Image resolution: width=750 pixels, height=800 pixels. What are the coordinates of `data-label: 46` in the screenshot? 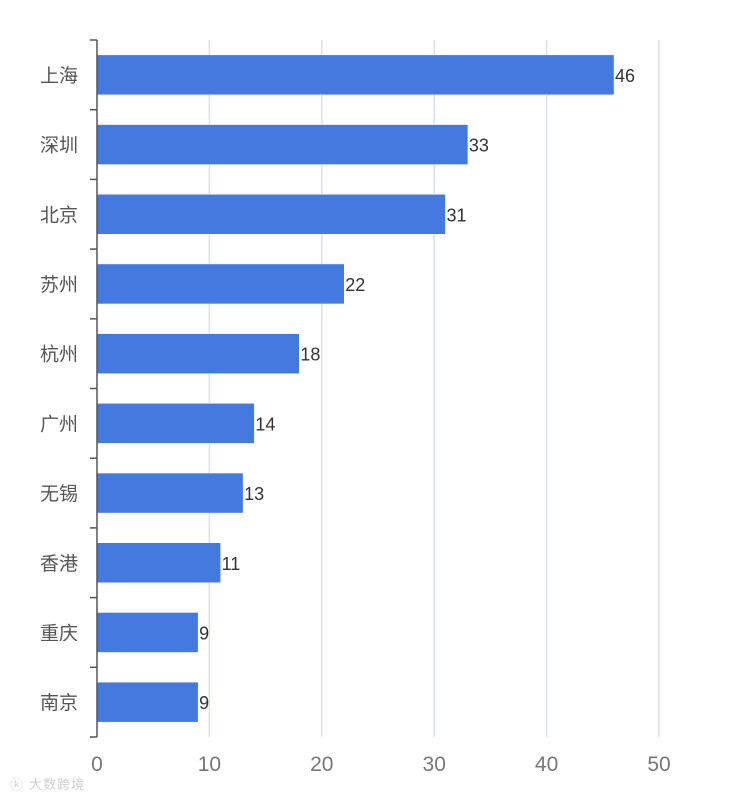 It's located at (625, 76).